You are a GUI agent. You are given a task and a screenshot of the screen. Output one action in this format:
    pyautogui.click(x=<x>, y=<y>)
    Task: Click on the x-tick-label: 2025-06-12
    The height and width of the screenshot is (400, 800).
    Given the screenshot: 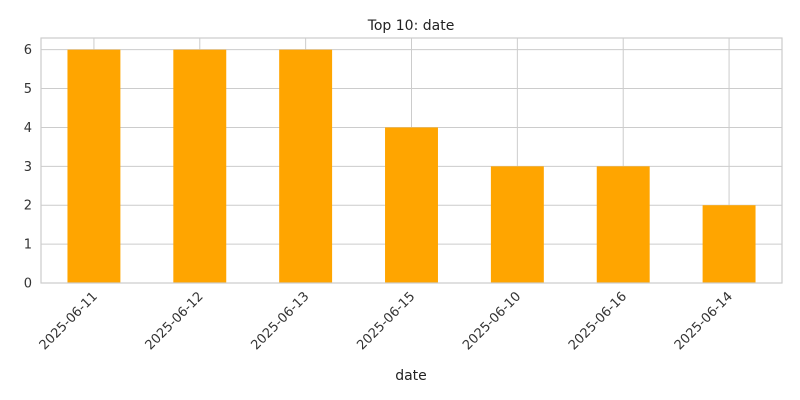 What is the action you would take?
    pyautogui.click(x=175, y=321)
    